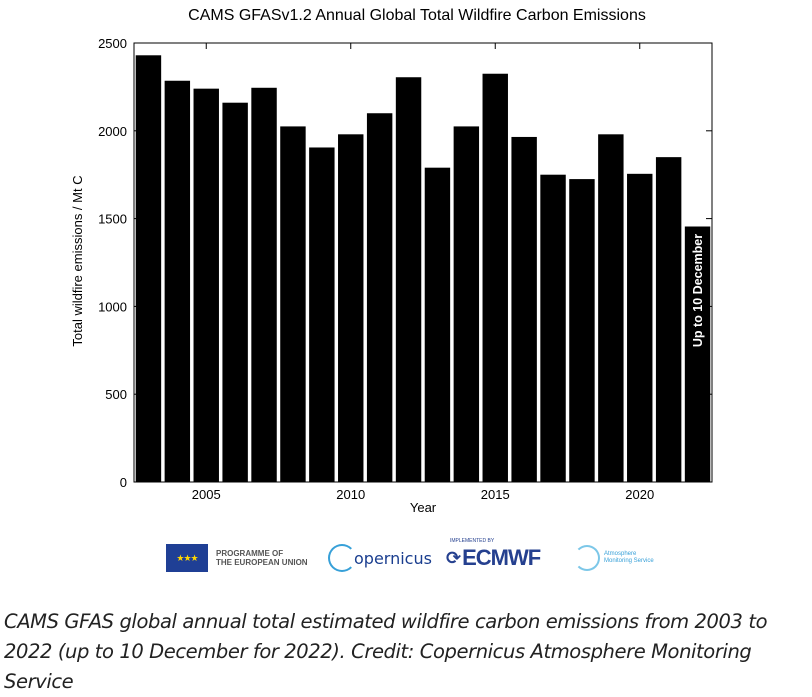 Image resolution: width=812 pixels, height=697 pixels. Describe the element at coordinates (177, 281) in the screenshot. I see `bar-2004` at that location.